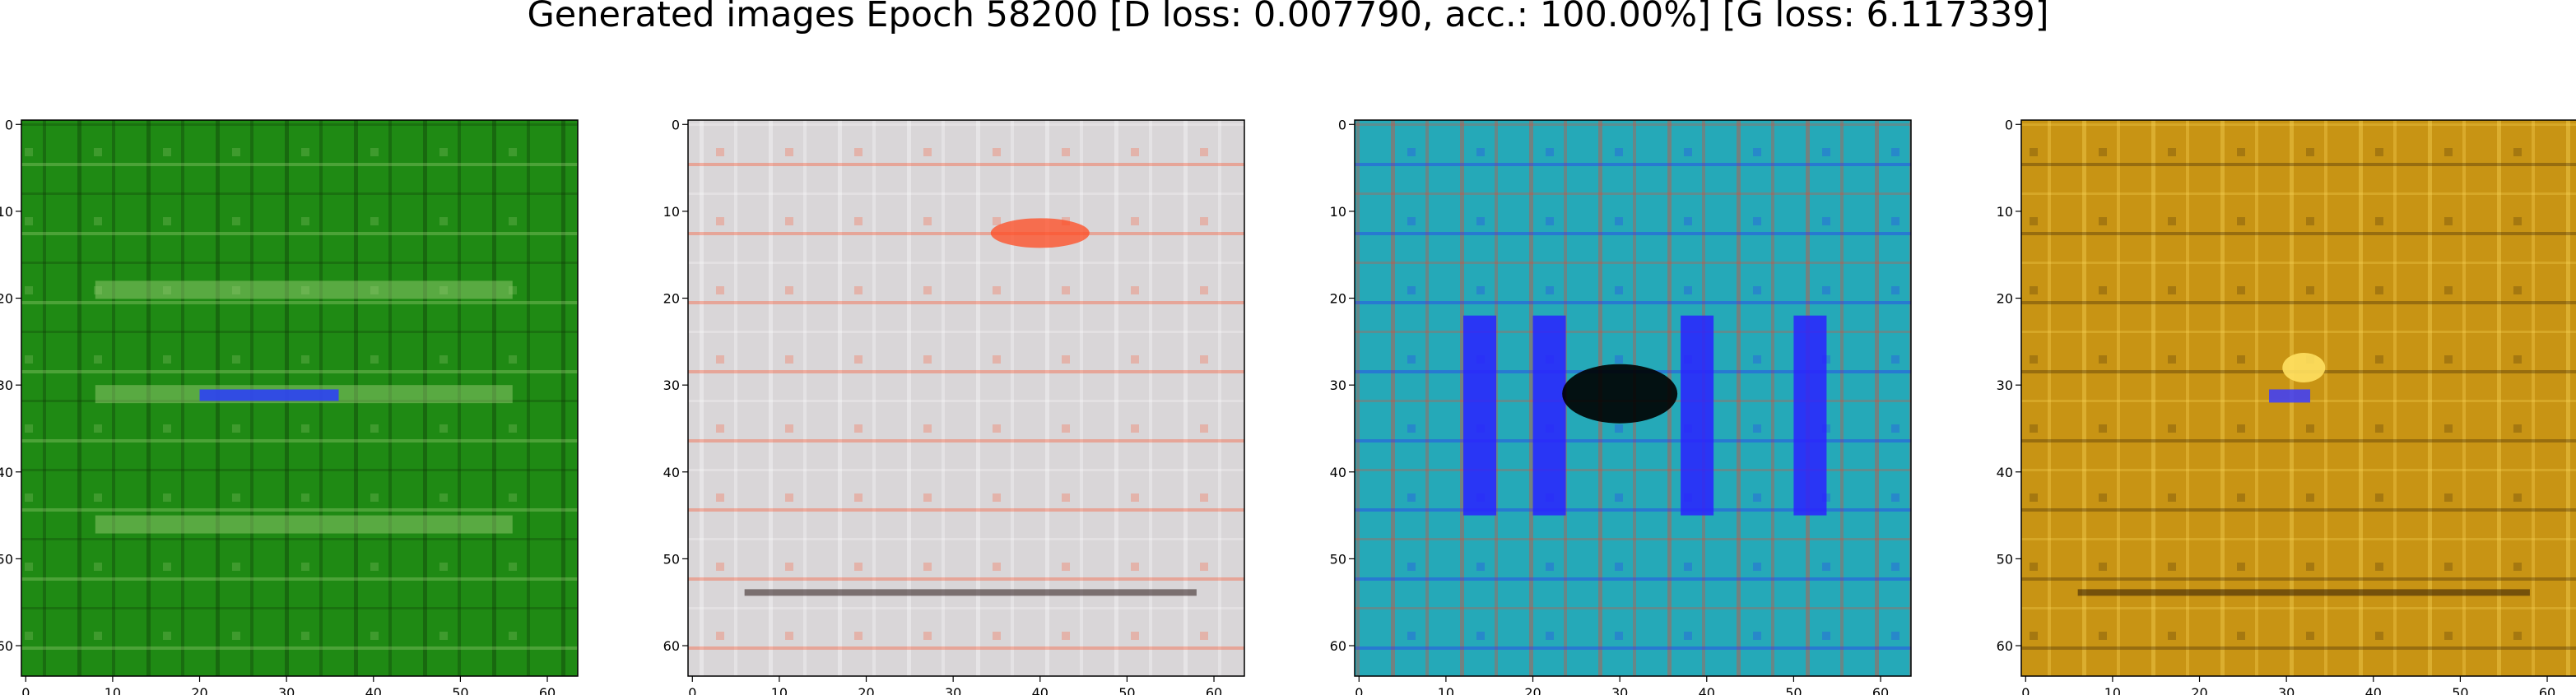 Image resolution: width=2576 pixels, height=695 pixels. Describe the element at coordinates (269, 395) in the screenshot. I see `blue-streak` at that location.